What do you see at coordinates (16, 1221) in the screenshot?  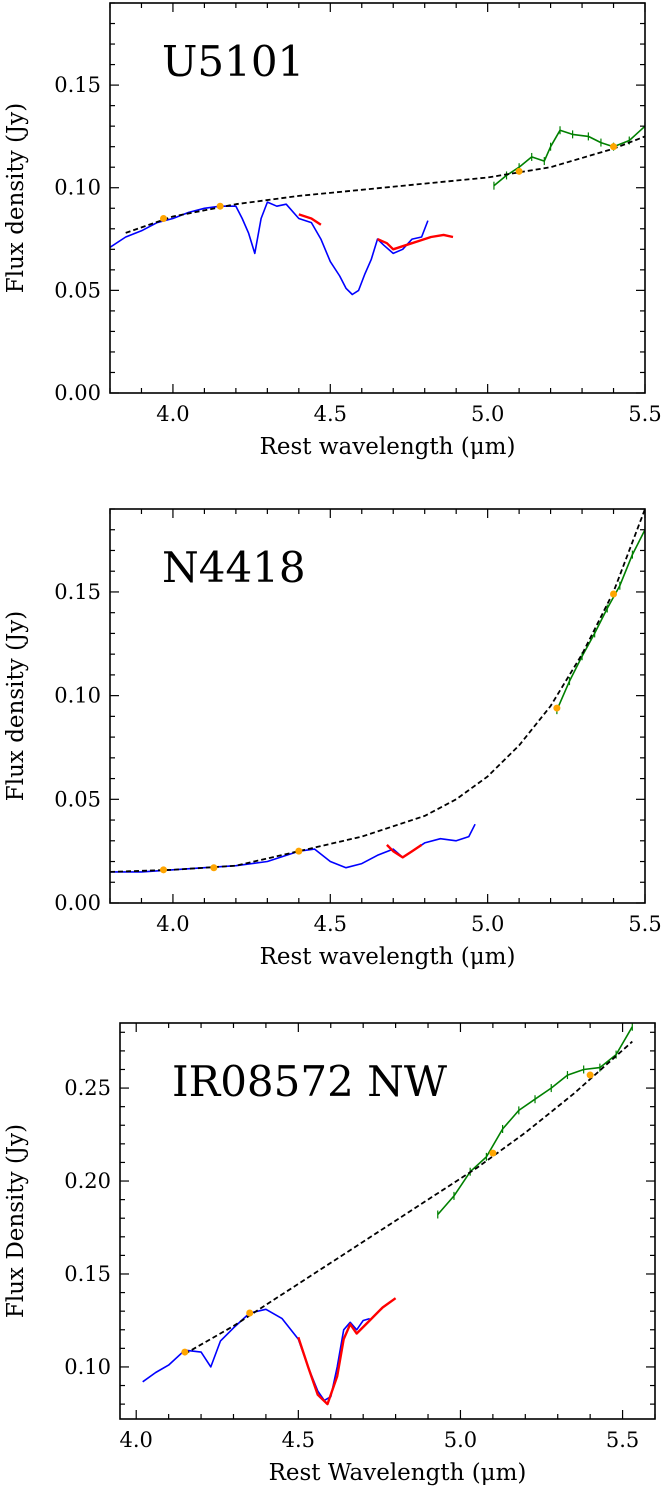 I see `y-axis-label: Flux Density (Jy)` at bounding box center [16, 1221].